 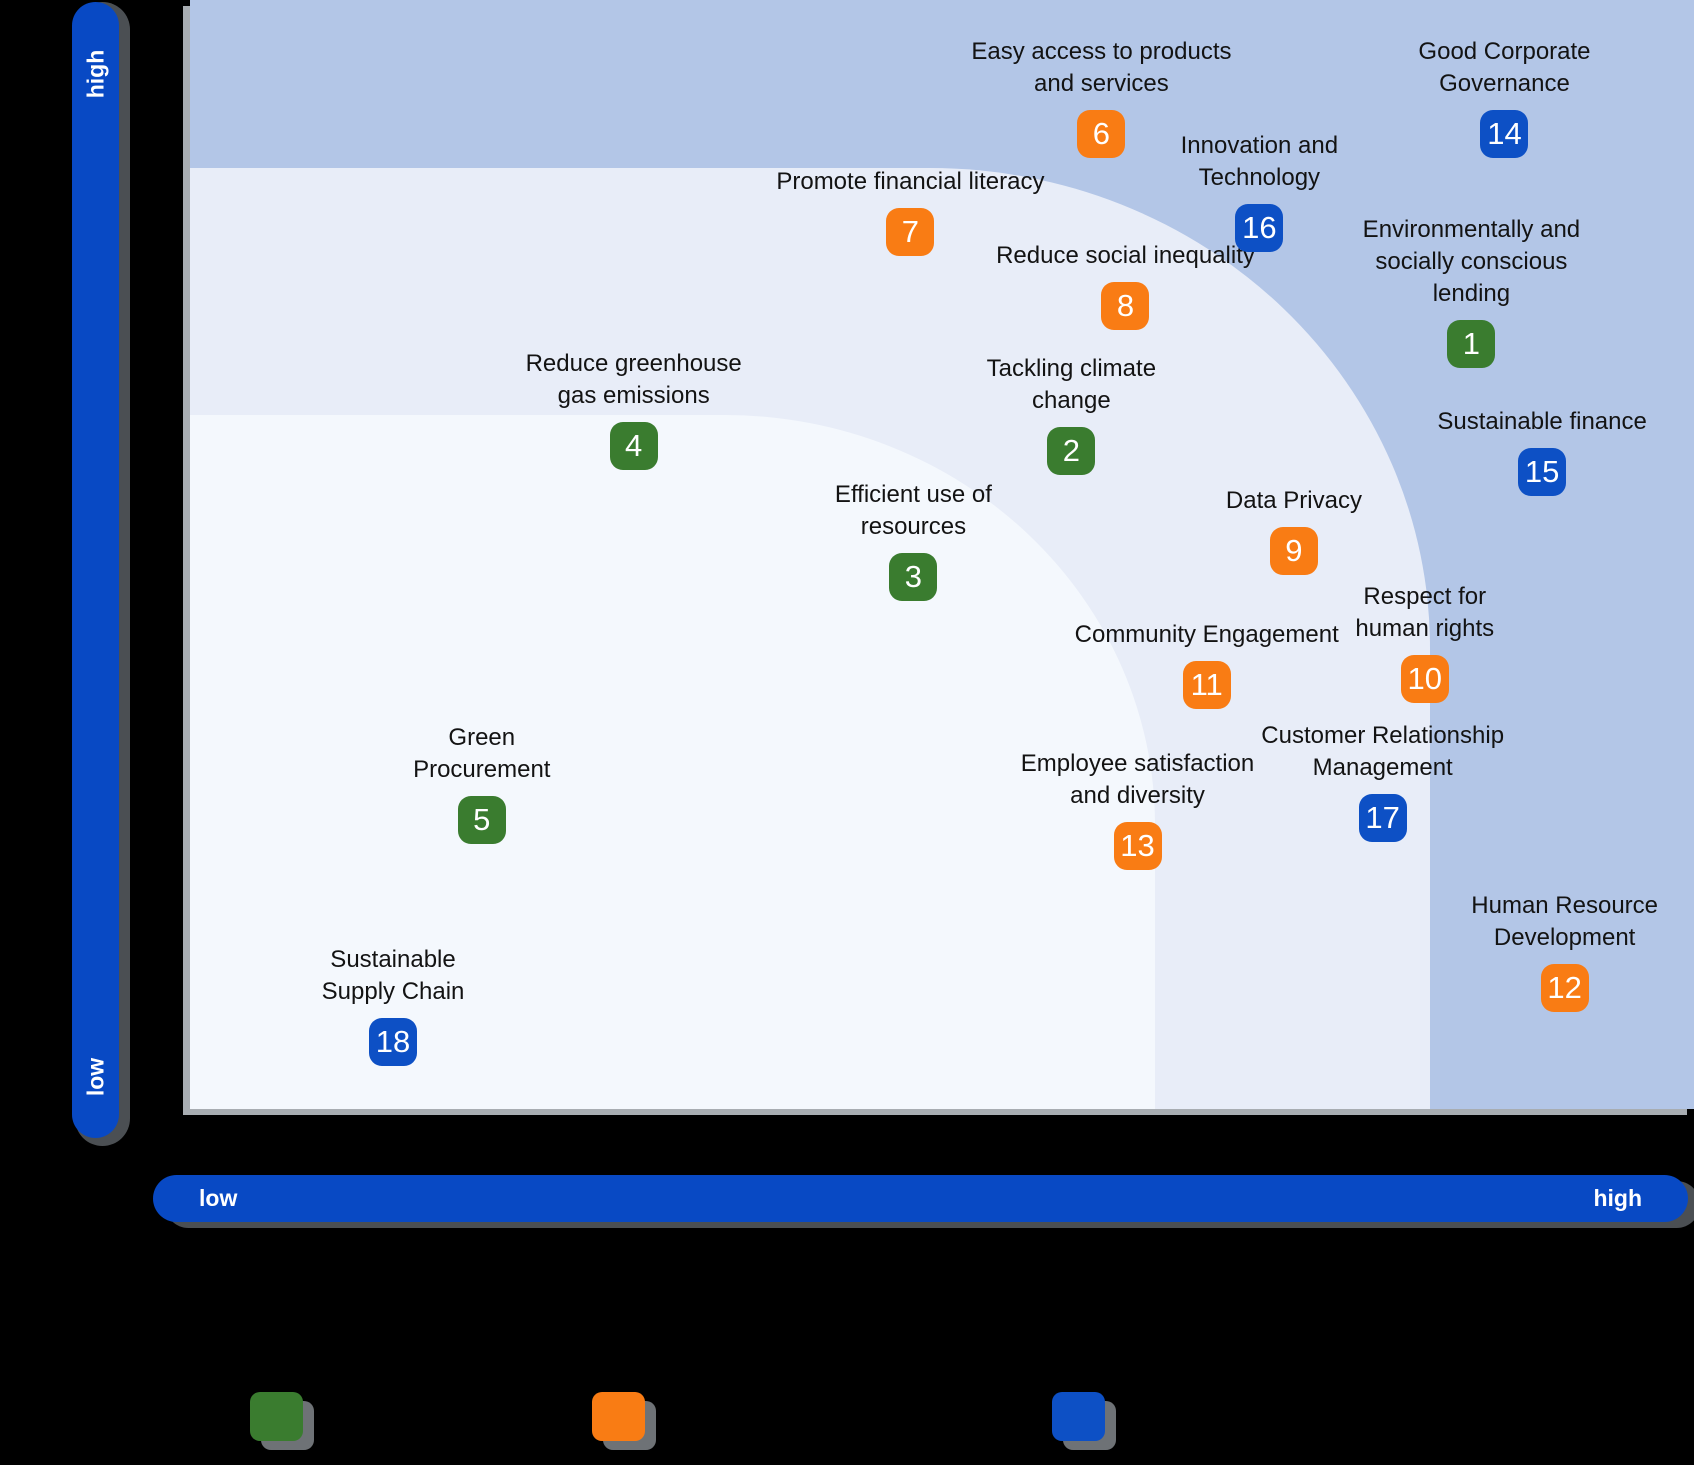 I want to click on y-axis-high-label: high, so click(x=95, y=74).